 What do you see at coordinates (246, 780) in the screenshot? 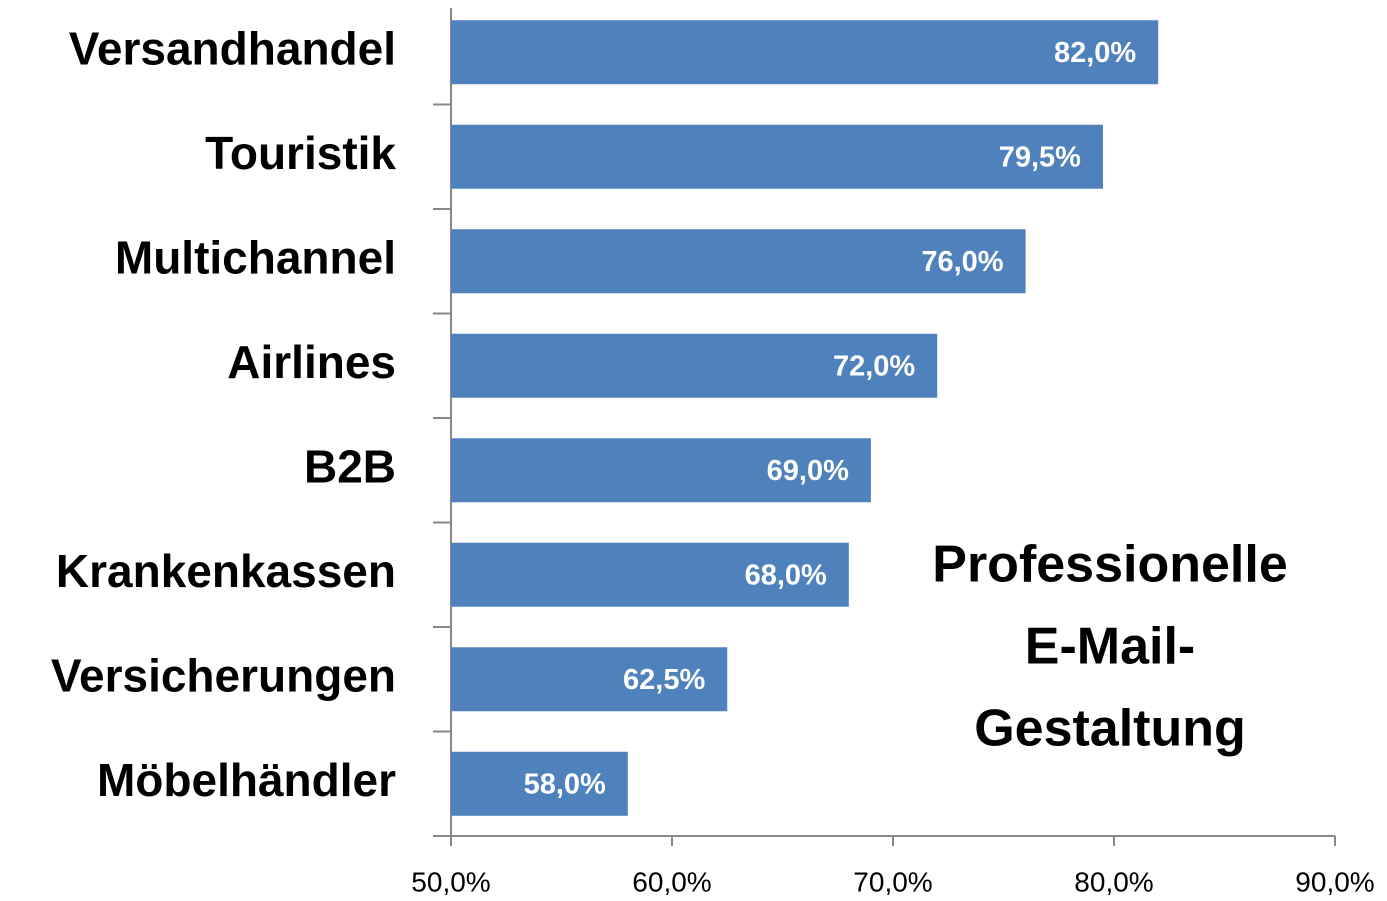
I see `category-label: Möbelhändler` at bounding box center [246, 780].